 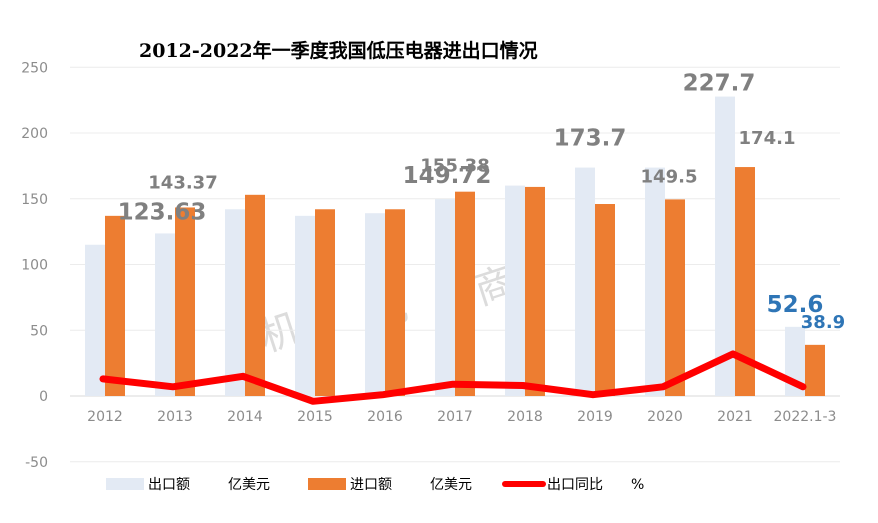 I want to click on x-tick-label: 2015, so click(x=315, y=417).